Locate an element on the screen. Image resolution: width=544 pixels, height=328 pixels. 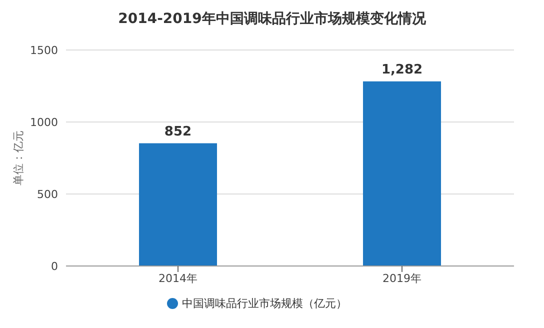
y-tick-label: 1500 is located at coordinates (44, 50).